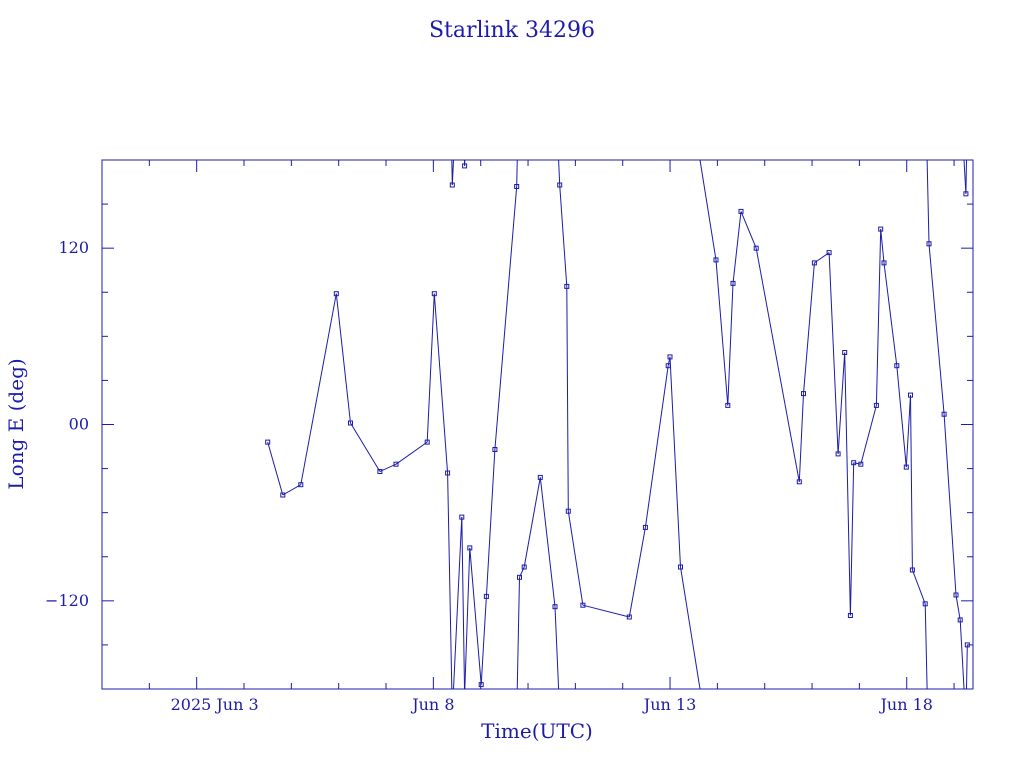 This screenshot has width=1024, height=768. Describe the element at coordinates (67, 600) in the screenshot. I see `y-tick-label: −120` at that location.